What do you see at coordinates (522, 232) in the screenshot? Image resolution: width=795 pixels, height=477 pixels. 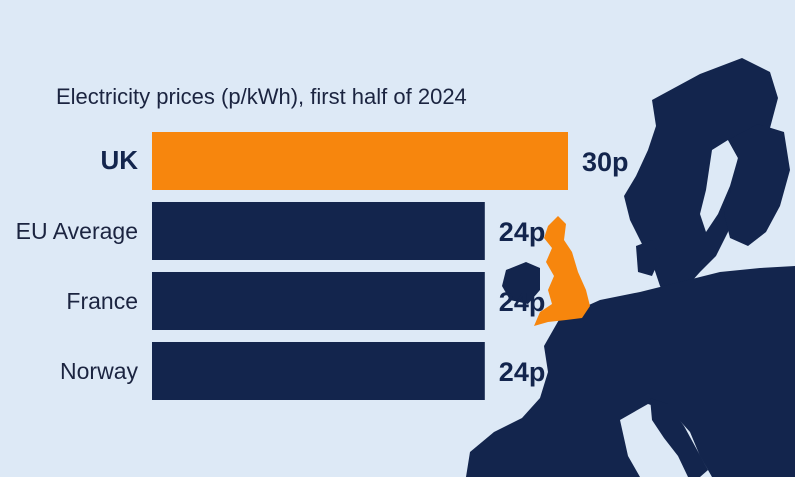 I see `value-label-eu-average: 24p` at bounding box center [522, 232].